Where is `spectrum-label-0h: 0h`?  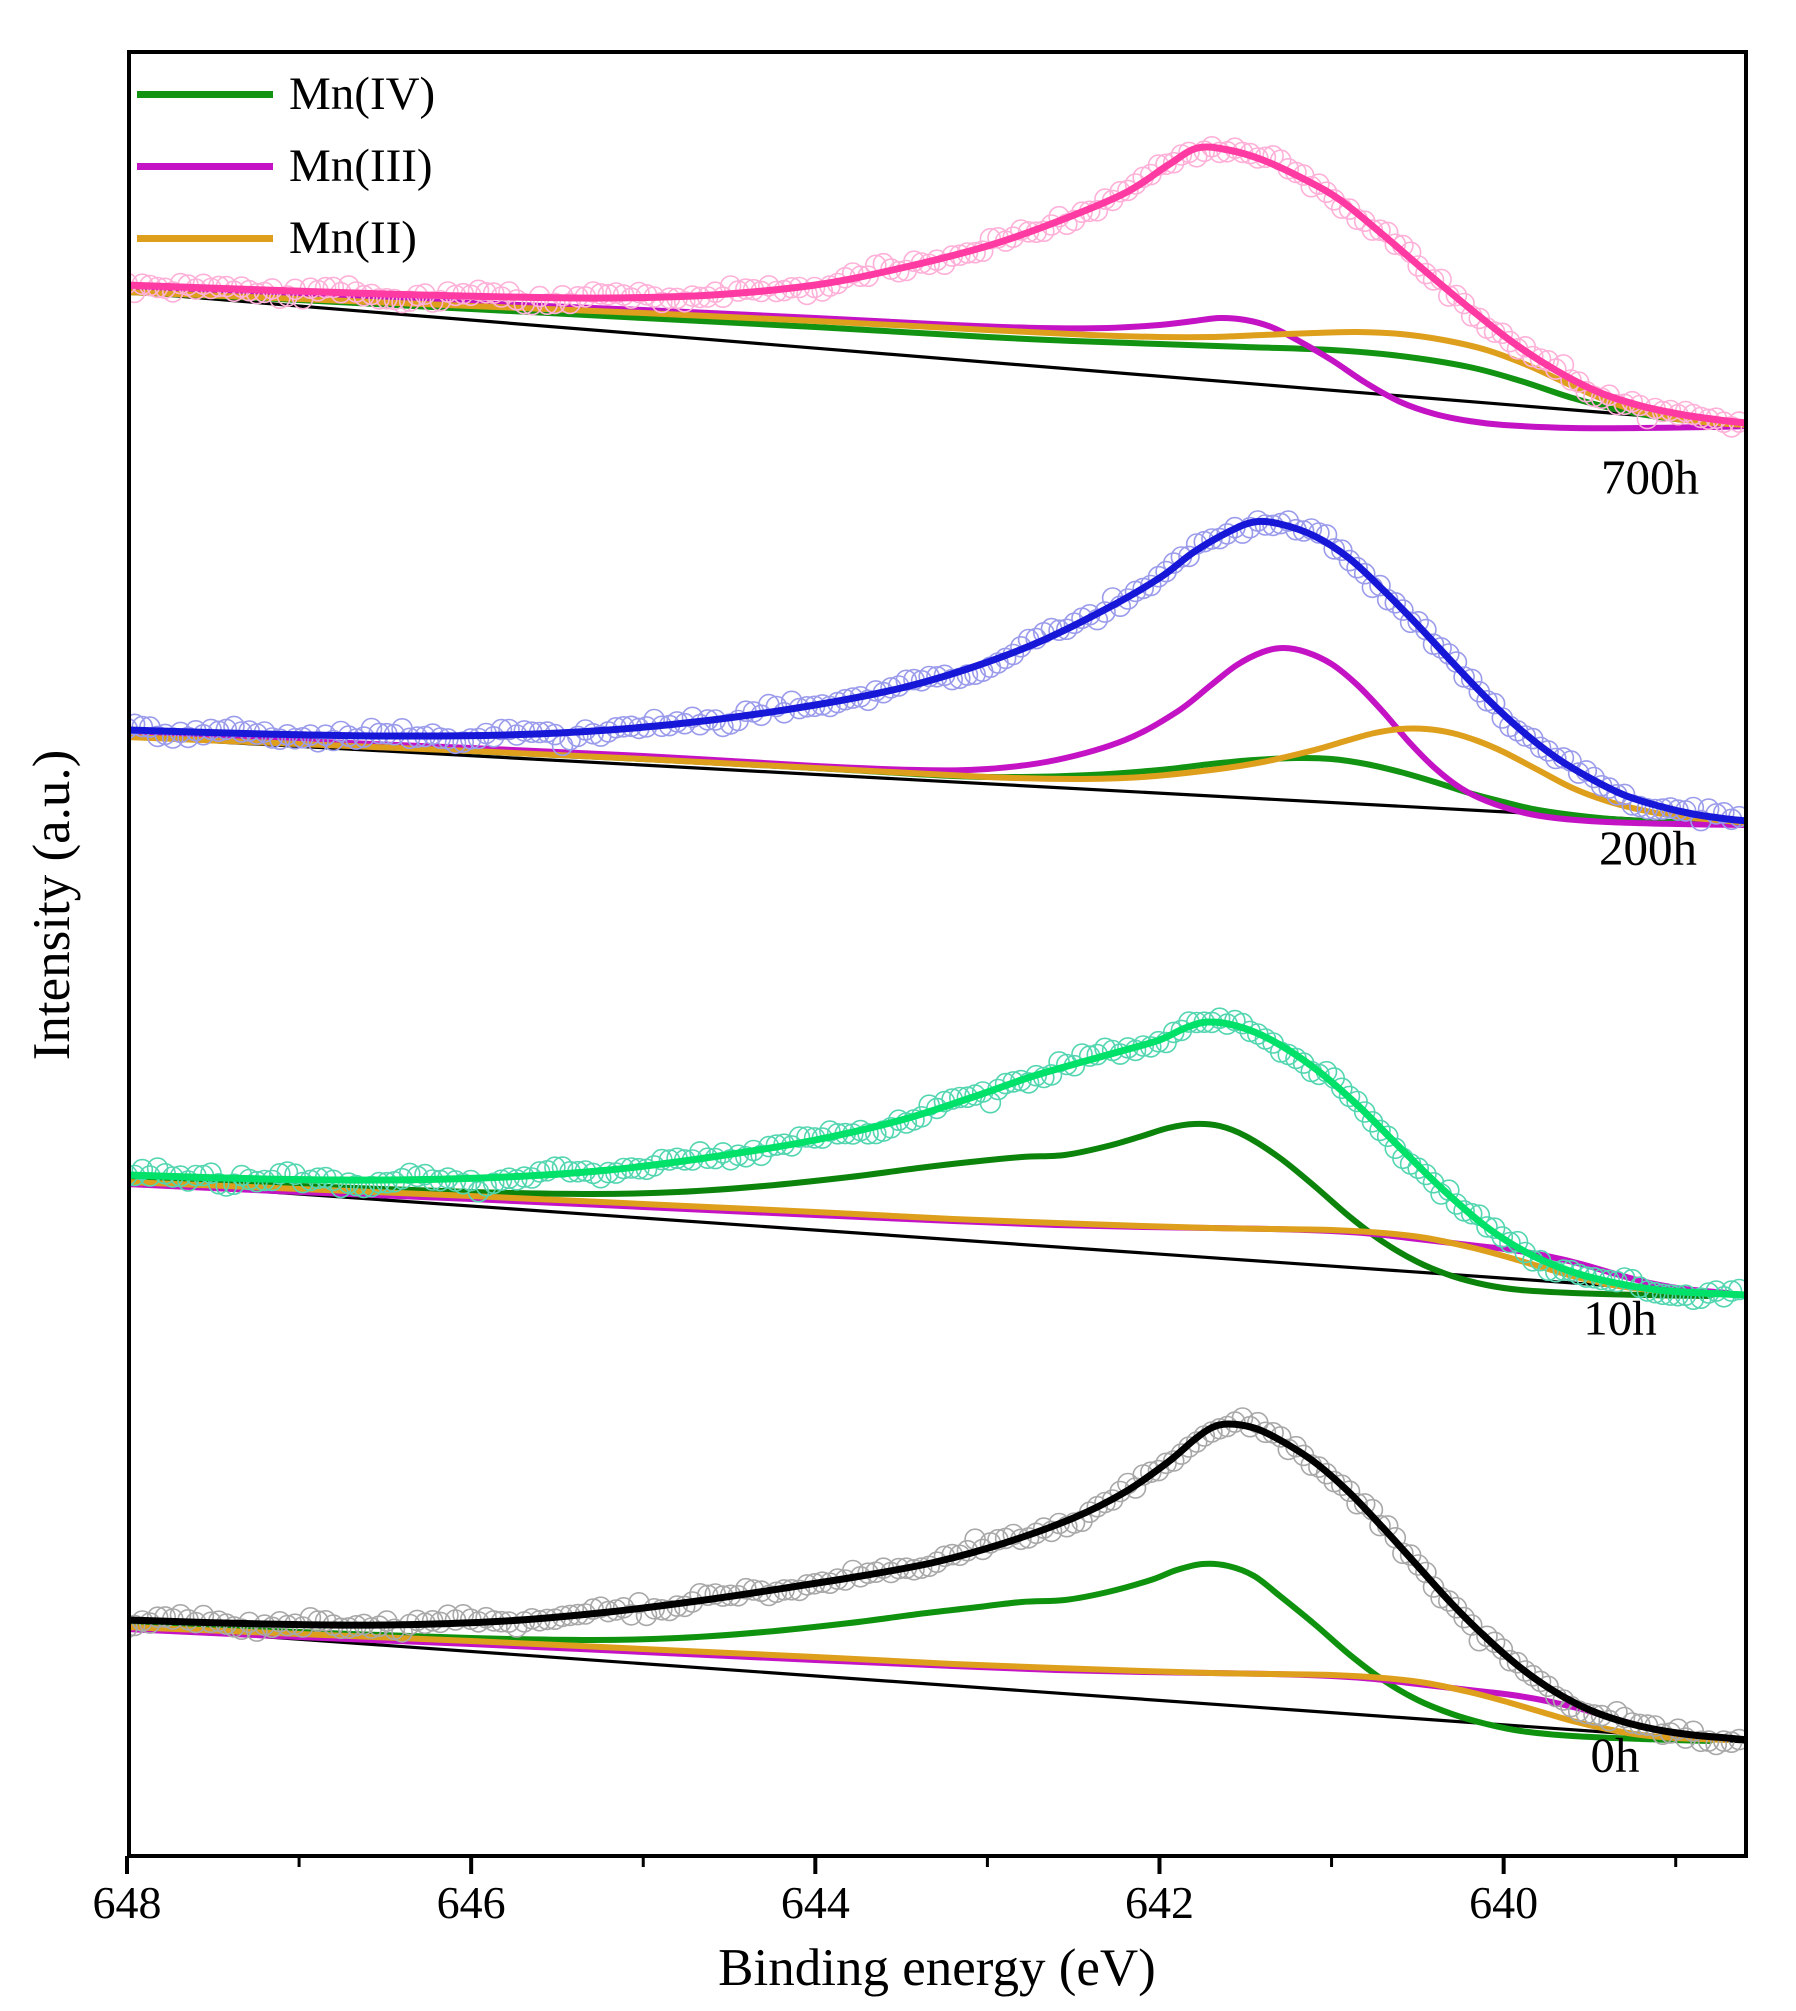 spectrum-label-0h: 0h is located at coordinates (1615, 1755).